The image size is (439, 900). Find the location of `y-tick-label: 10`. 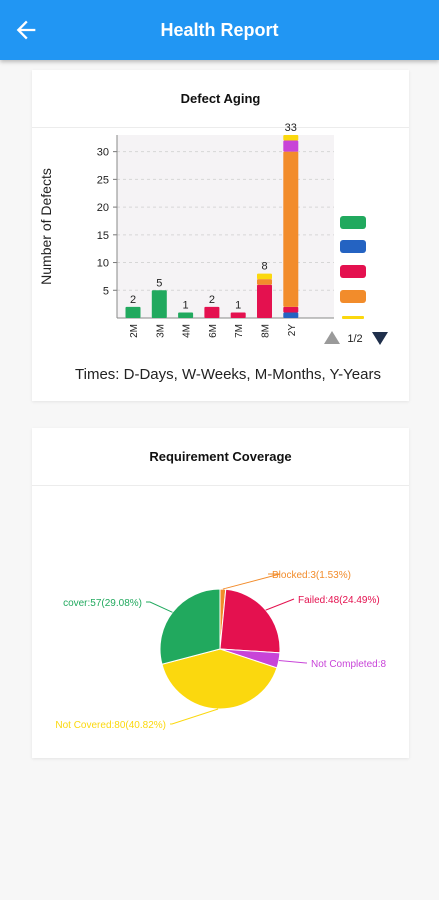

y-tick-label: 10 is located at coordinates (103, 264).